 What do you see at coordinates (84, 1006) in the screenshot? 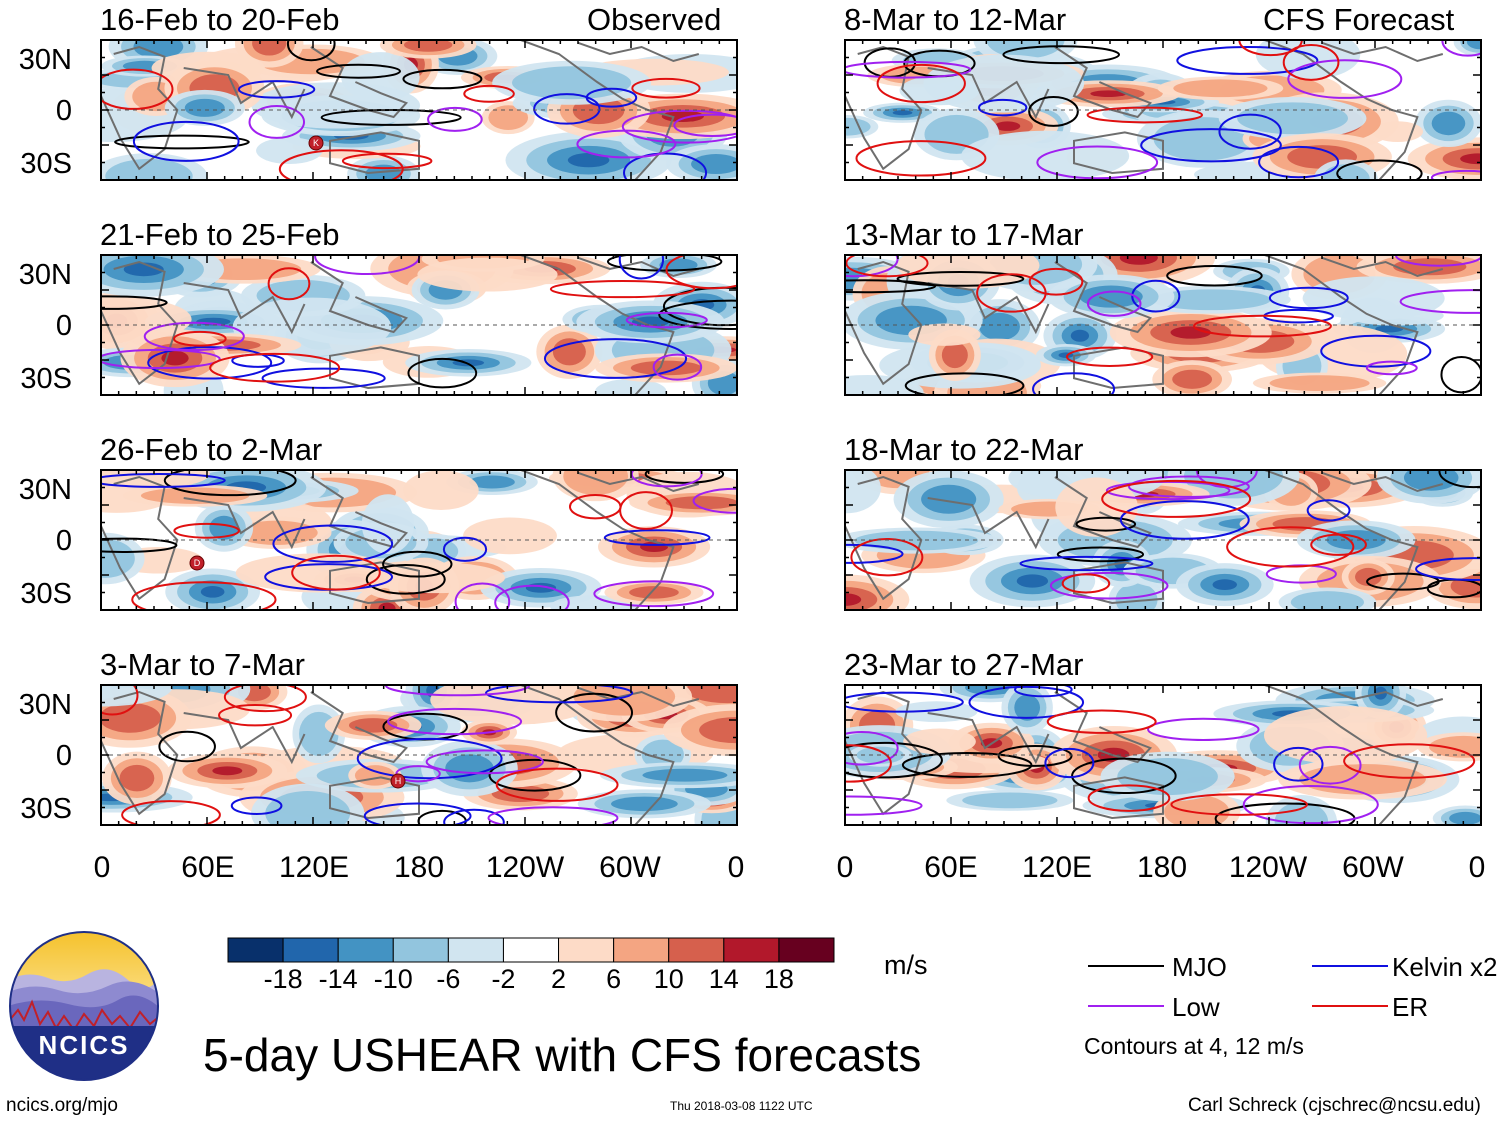
I see `ncics-logo: NCICS` at bounding box center [84, 1006].